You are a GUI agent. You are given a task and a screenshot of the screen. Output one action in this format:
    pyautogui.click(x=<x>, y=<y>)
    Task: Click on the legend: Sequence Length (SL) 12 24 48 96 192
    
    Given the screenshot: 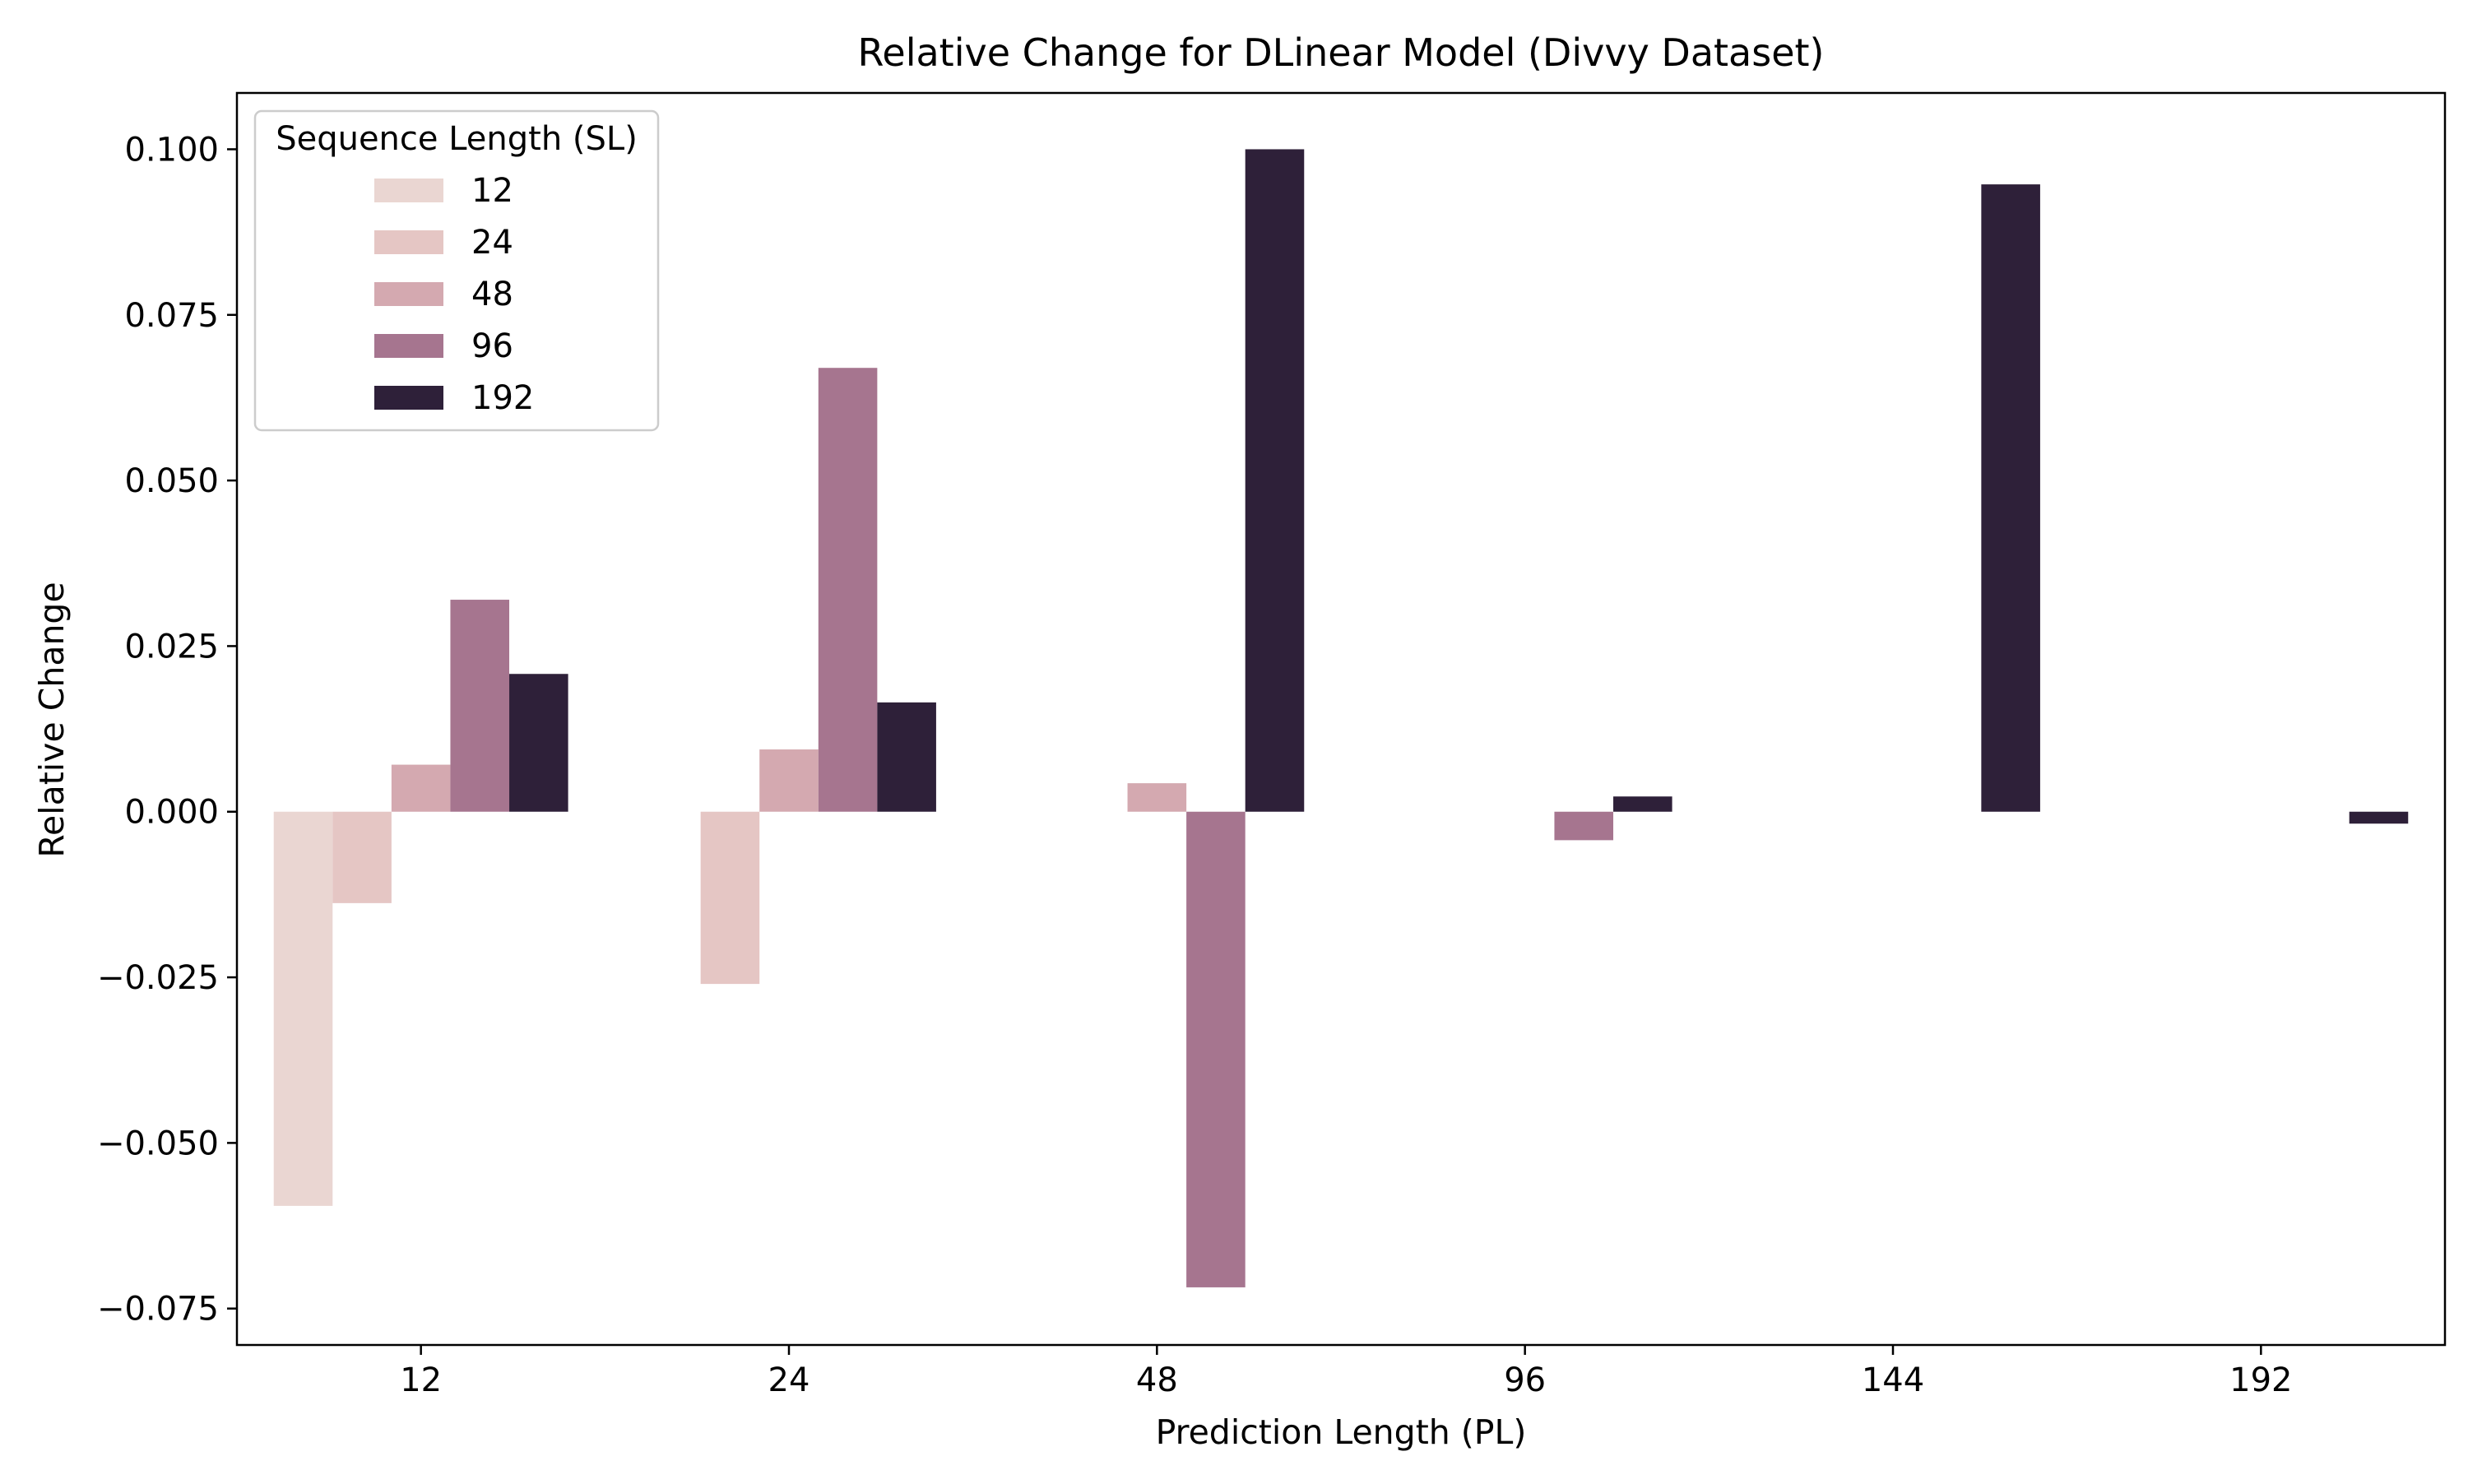 What is the action you would take?
    pyautogui.click(x=456, y=270)
    